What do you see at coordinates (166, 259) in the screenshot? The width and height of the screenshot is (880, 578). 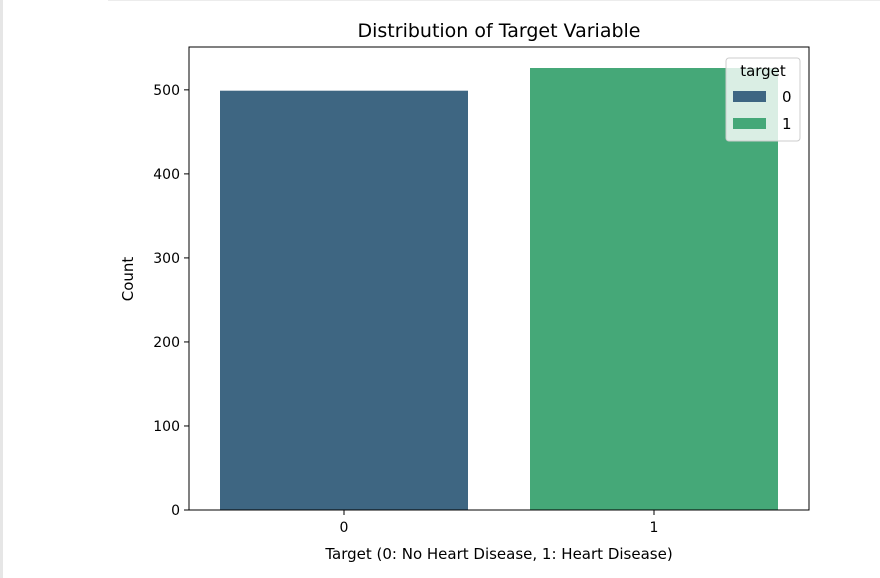 I see `y-tick-label: 300` at bounding box center [166, 259].